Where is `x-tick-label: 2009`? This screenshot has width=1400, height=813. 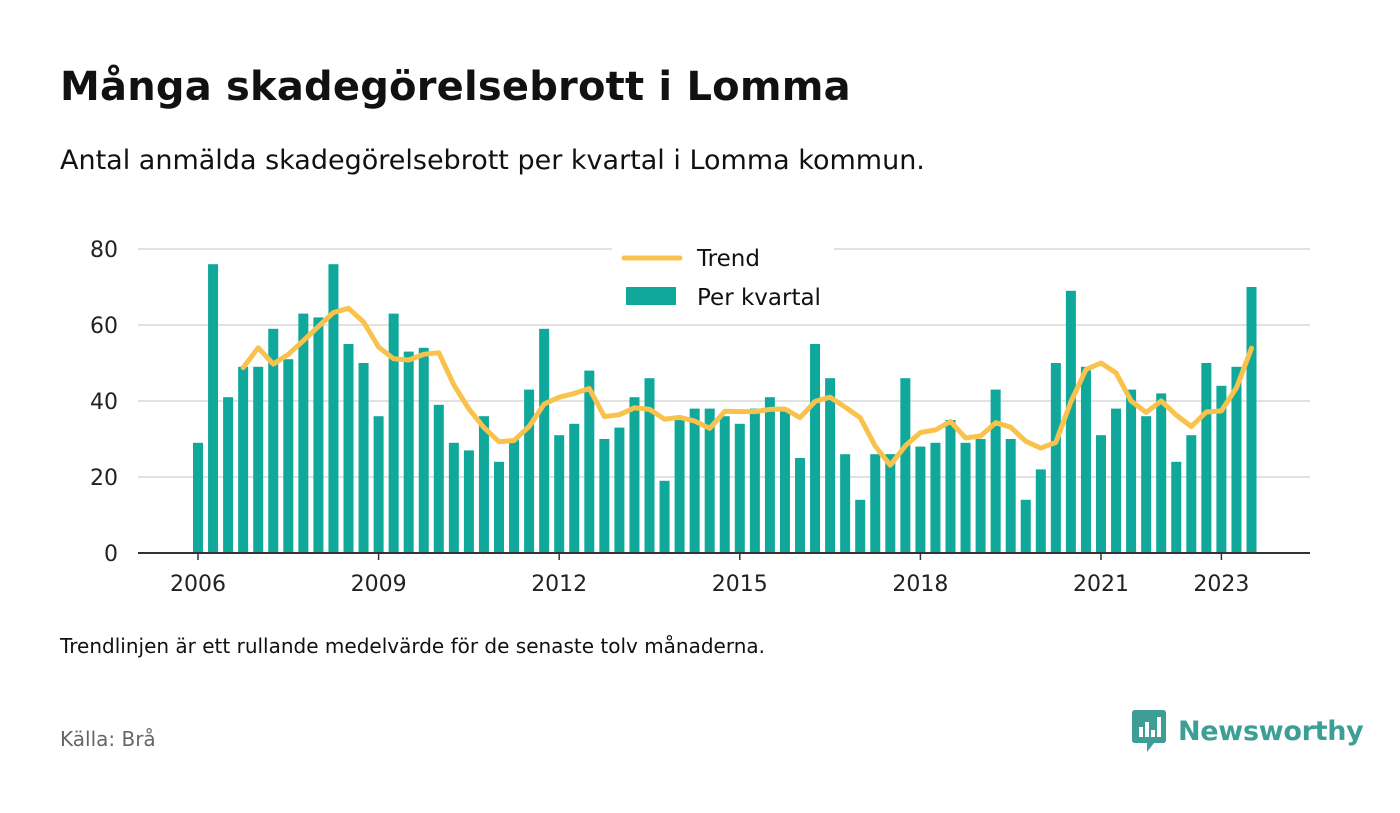
x-tick-label: 2009 is located at coordinates (379, 584).